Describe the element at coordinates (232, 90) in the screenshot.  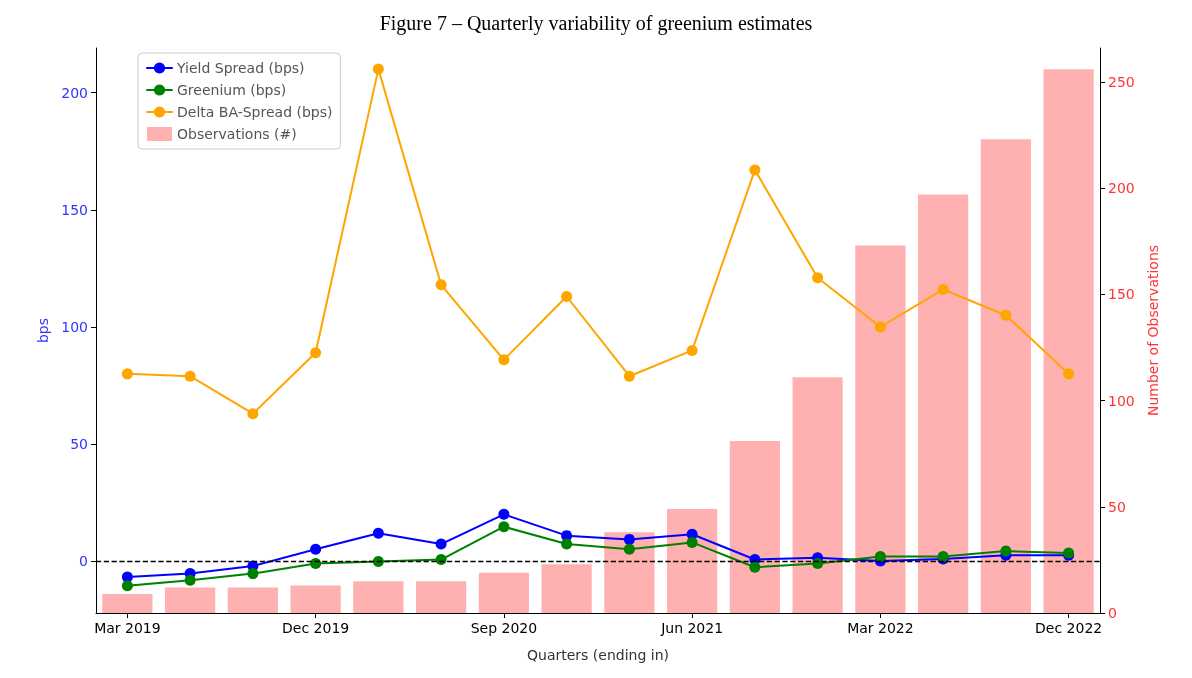
I see `legend-label: Greenium (bps)` at that location.